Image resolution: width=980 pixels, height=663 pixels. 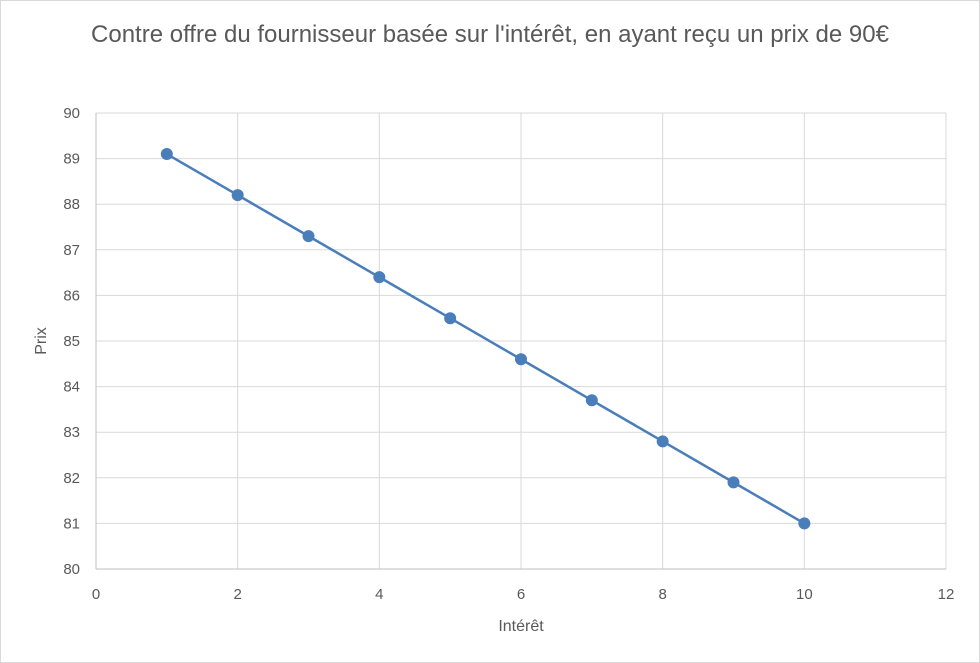 I want to click on y-tick-label: 88, so click(x=71, y=204).